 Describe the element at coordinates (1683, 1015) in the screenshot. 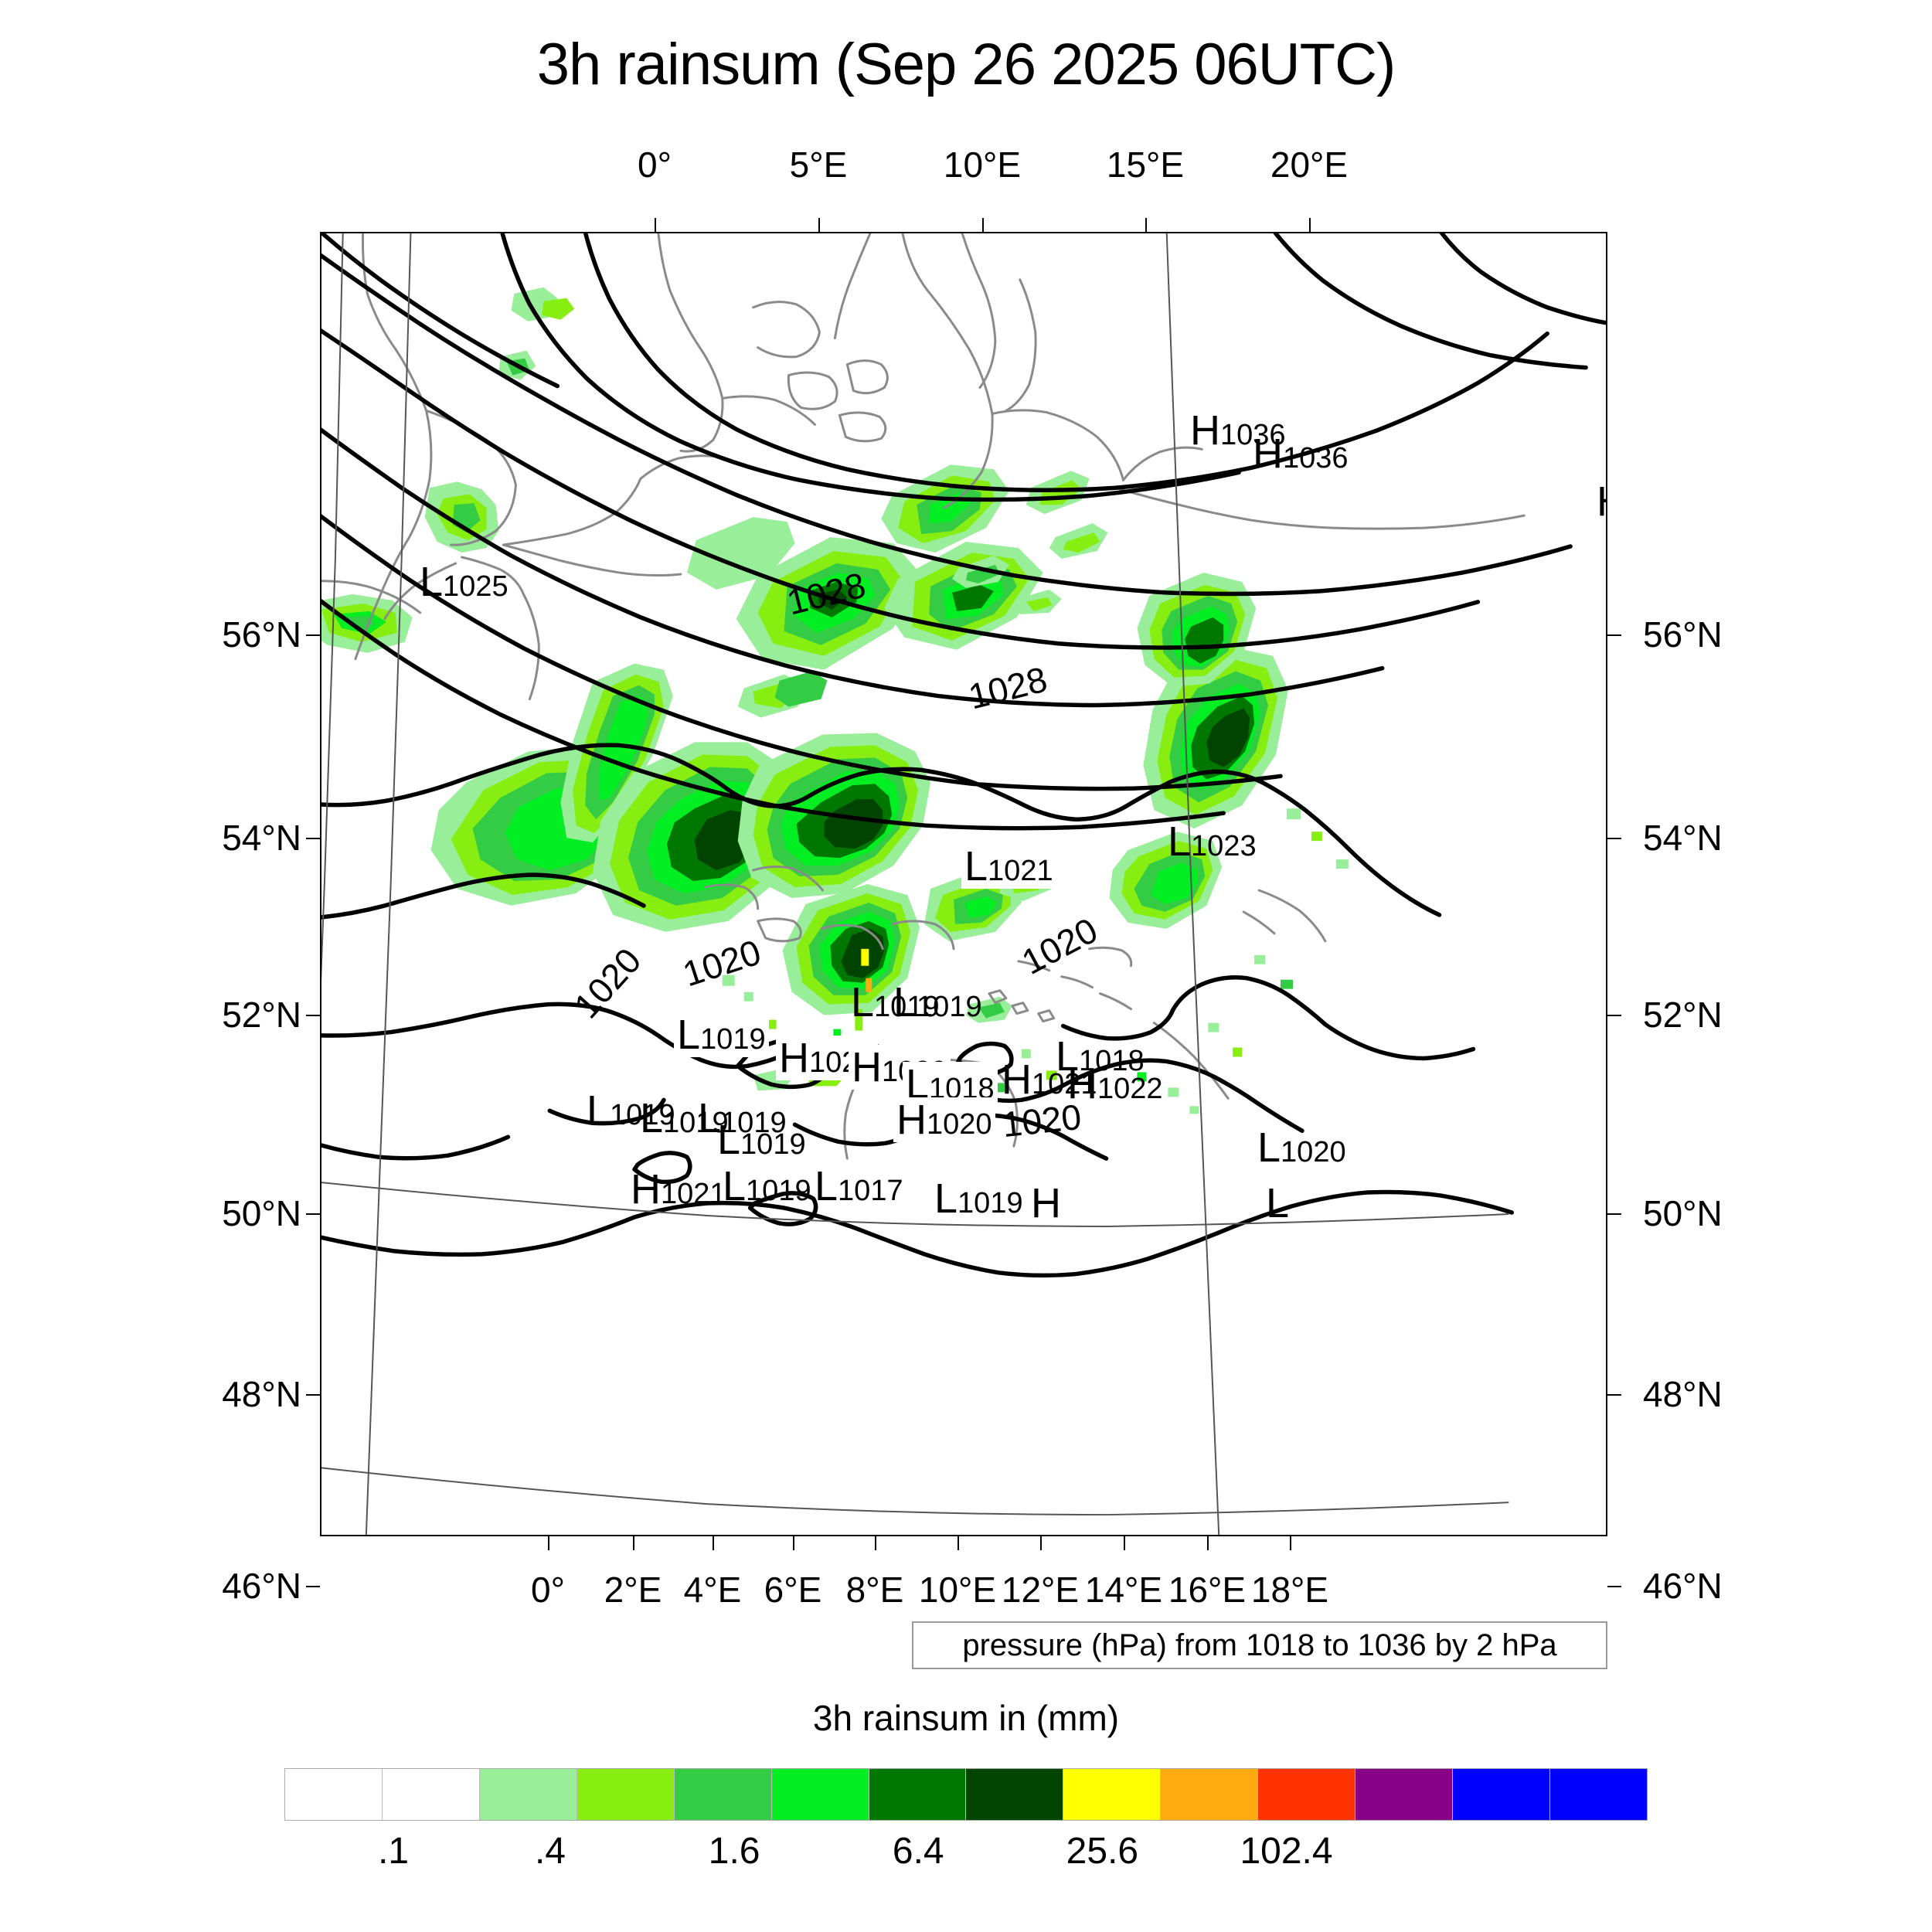

I see `axis-right-tick-2: 52°N` at that location.